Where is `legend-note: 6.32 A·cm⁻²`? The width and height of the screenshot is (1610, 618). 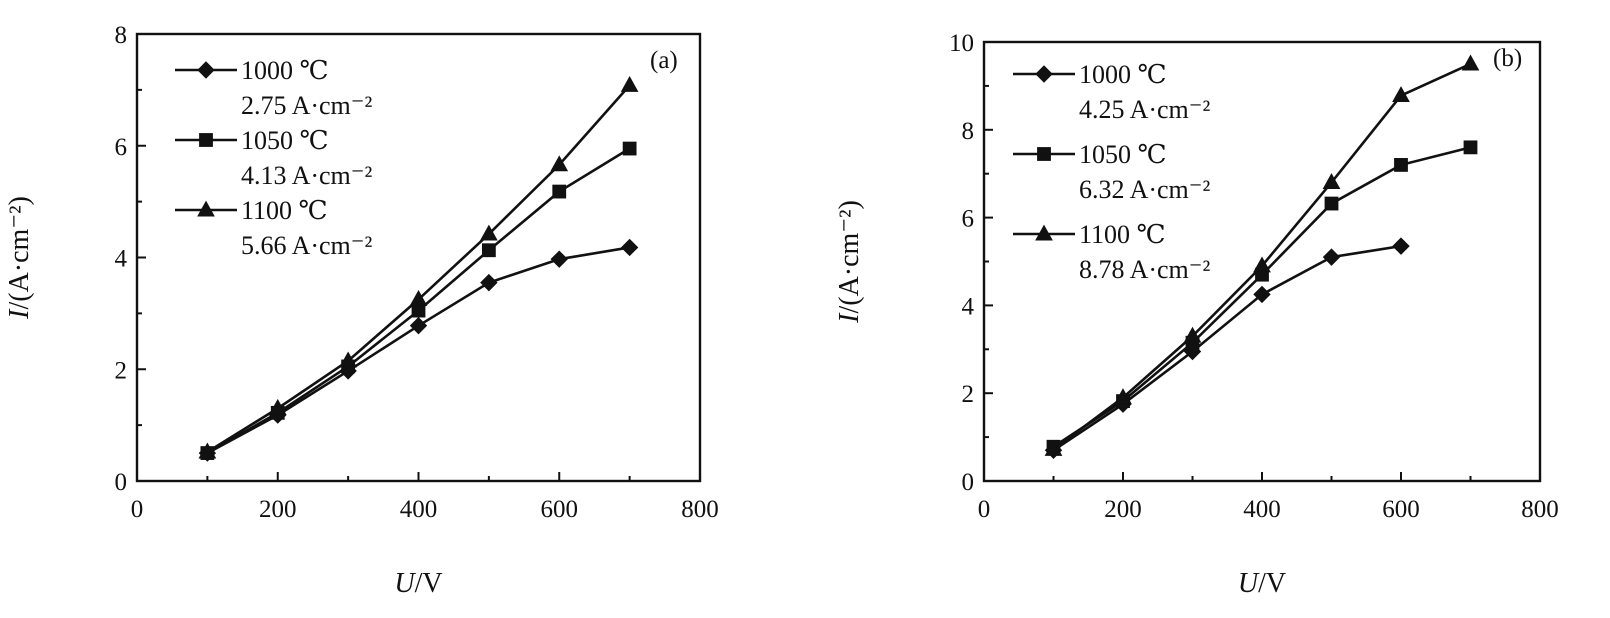
legend-note: 6.32 A·cm⁻² is located at coordinates (1144, 189).